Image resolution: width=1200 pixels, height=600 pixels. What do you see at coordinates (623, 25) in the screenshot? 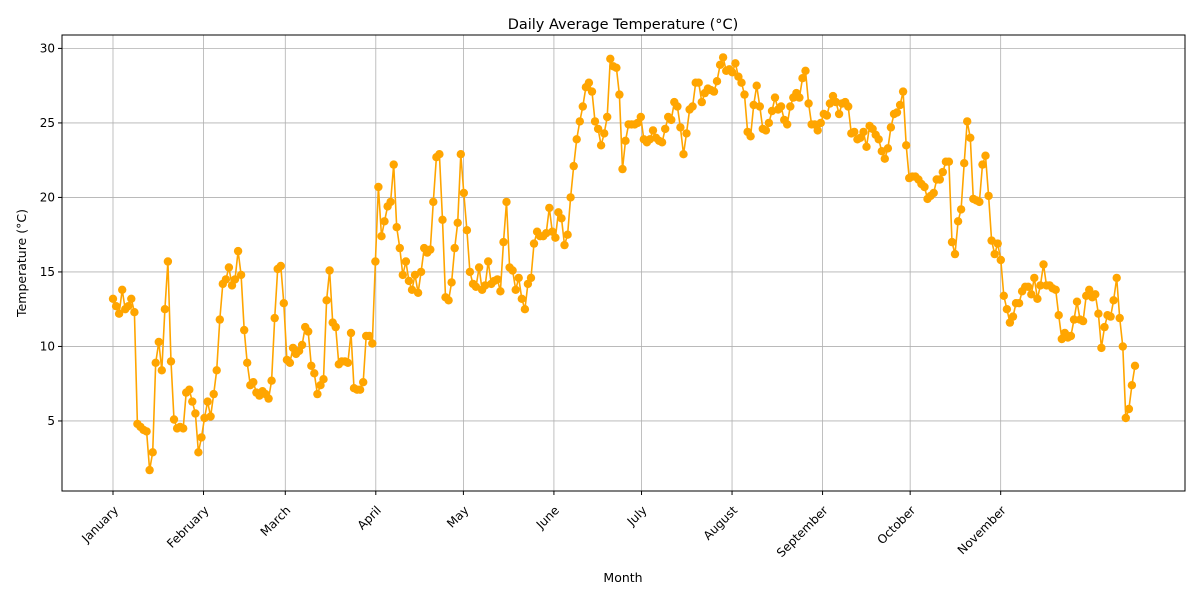
I see `chart-title: Daily Average Temperature (°C)` at bounding box center [623, 25].